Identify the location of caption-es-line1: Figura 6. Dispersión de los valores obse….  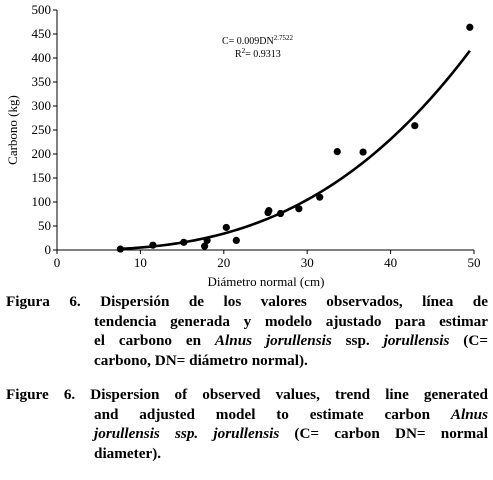
(247, 301).